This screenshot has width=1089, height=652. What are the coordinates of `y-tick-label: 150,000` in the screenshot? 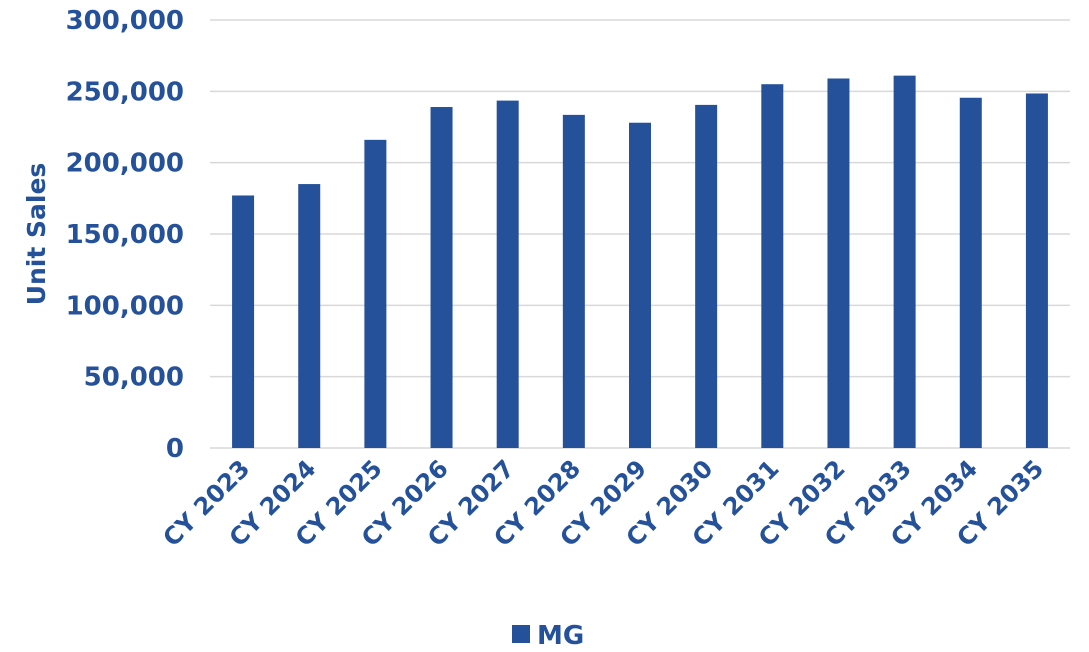 It's located at (125, 235).